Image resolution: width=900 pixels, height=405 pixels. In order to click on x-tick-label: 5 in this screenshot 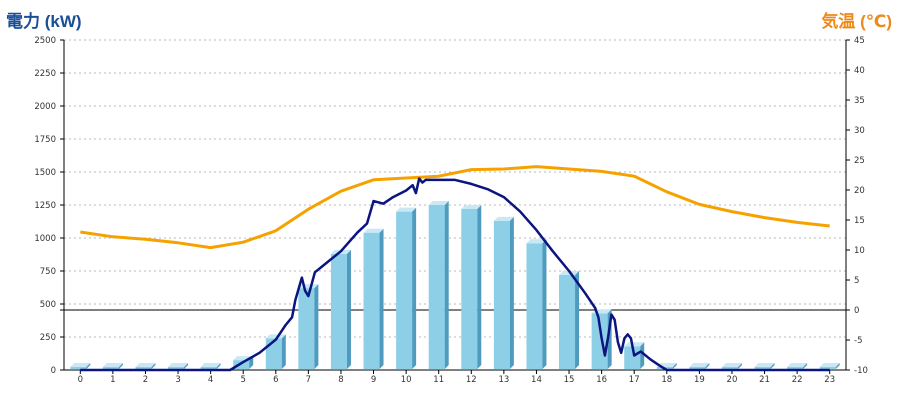, I will do `click(242, 380)`.